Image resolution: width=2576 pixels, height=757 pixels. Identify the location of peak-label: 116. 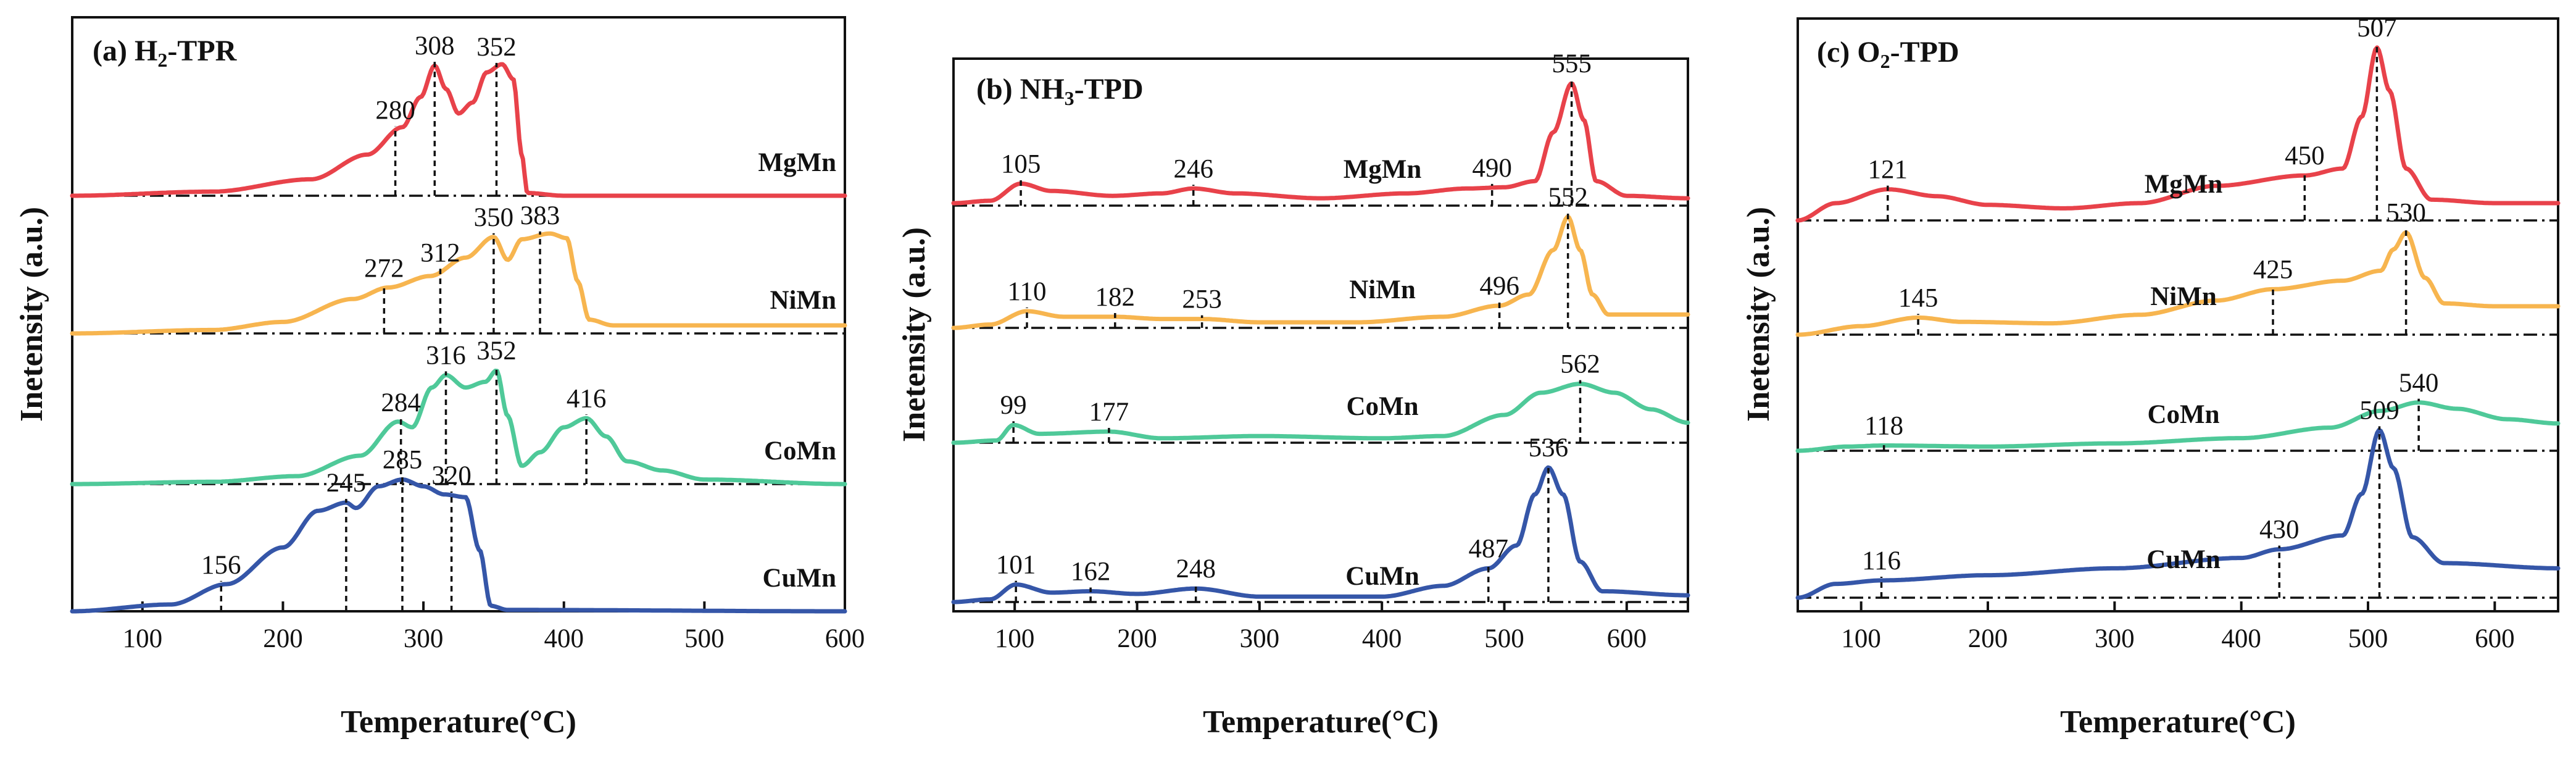
(1882, 560).